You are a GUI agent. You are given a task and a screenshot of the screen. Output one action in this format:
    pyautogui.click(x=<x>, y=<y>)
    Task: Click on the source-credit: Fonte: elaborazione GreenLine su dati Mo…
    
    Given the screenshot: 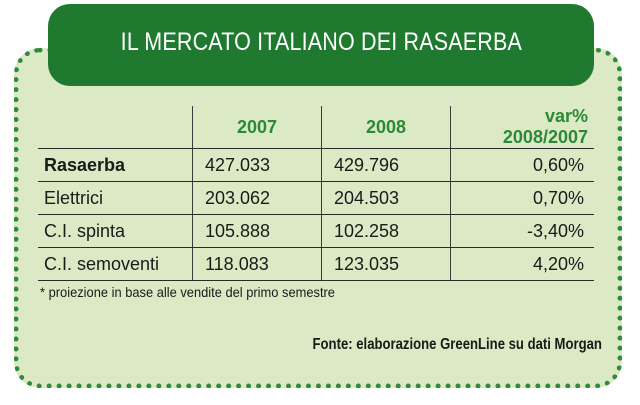 What is the action you would take?
    pyautogui.click(x=457, y=344)
    